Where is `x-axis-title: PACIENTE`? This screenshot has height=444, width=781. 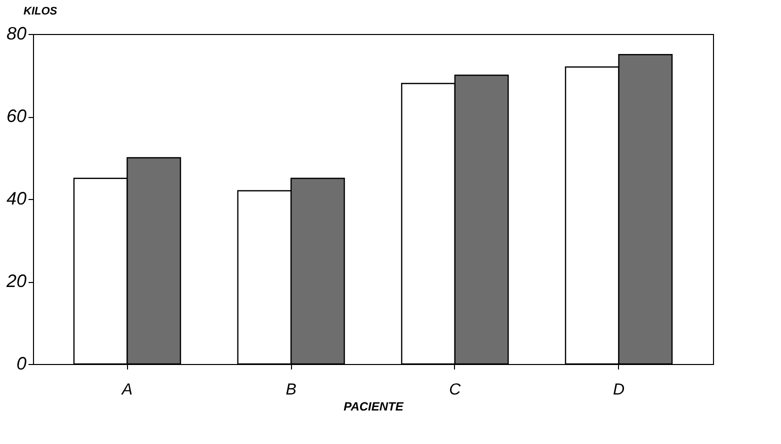
x-axis-title: PACIENTE is located at coordinates (374, 407).